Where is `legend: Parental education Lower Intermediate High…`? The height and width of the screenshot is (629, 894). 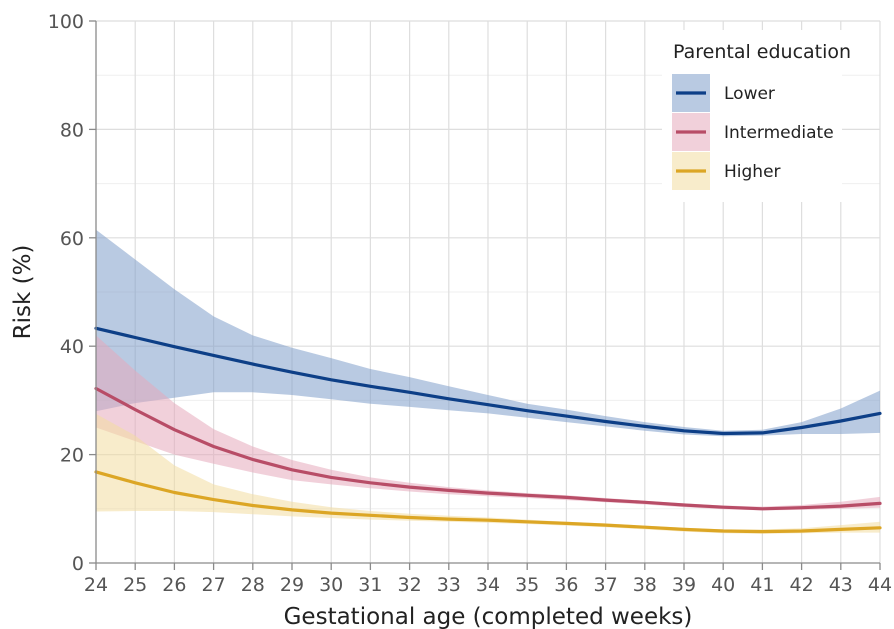
legend: Parental education Lower Intermediate High… is located at coordinates (756, 116).